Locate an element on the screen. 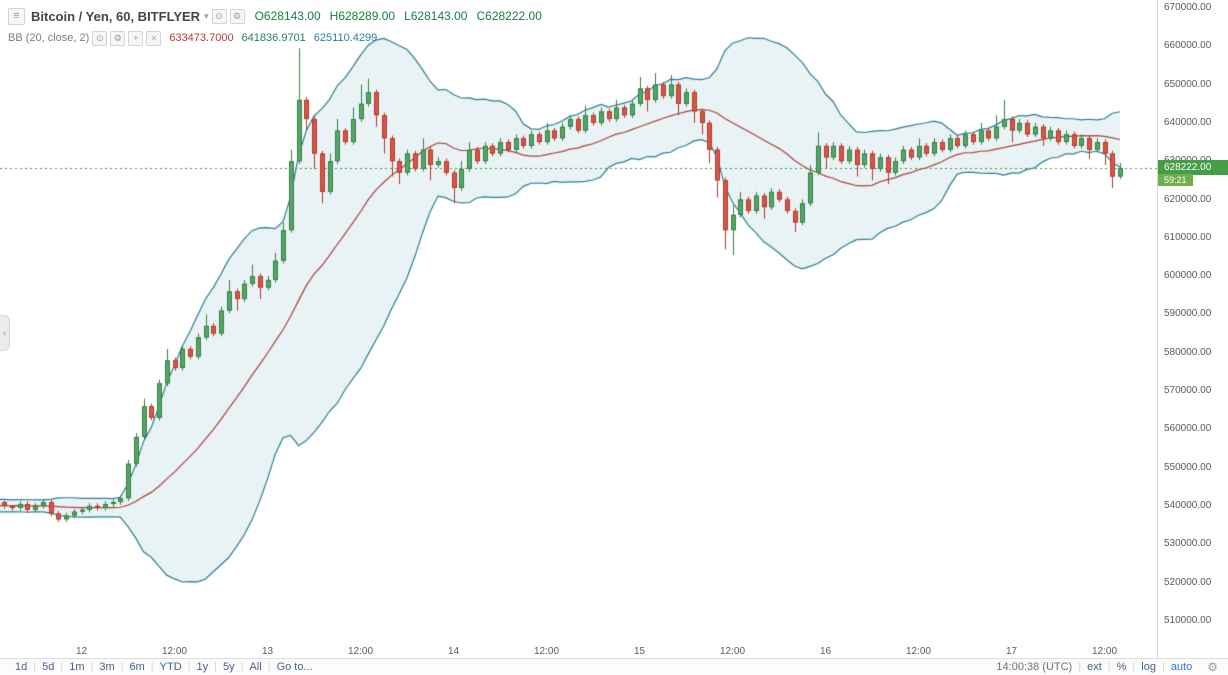 The width and height of the screenshot is (1228, 675). menu-icon: ≡ is located at coordinates (16, 16).